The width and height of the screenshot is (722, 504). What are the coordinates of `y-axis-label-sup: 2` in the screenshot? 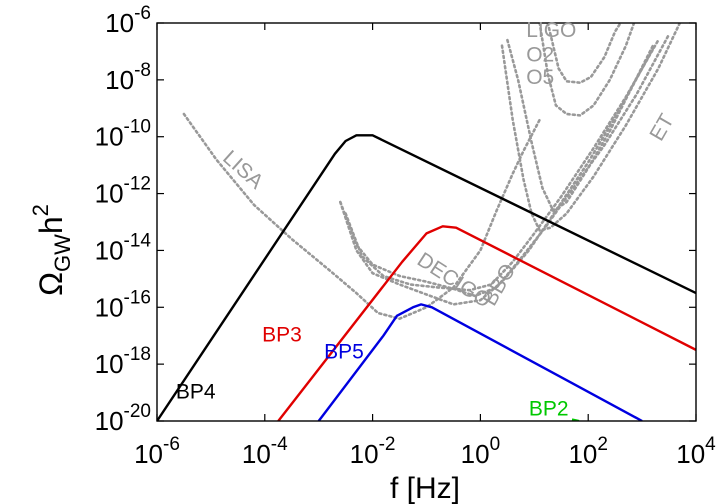 It's located at (40, 210).